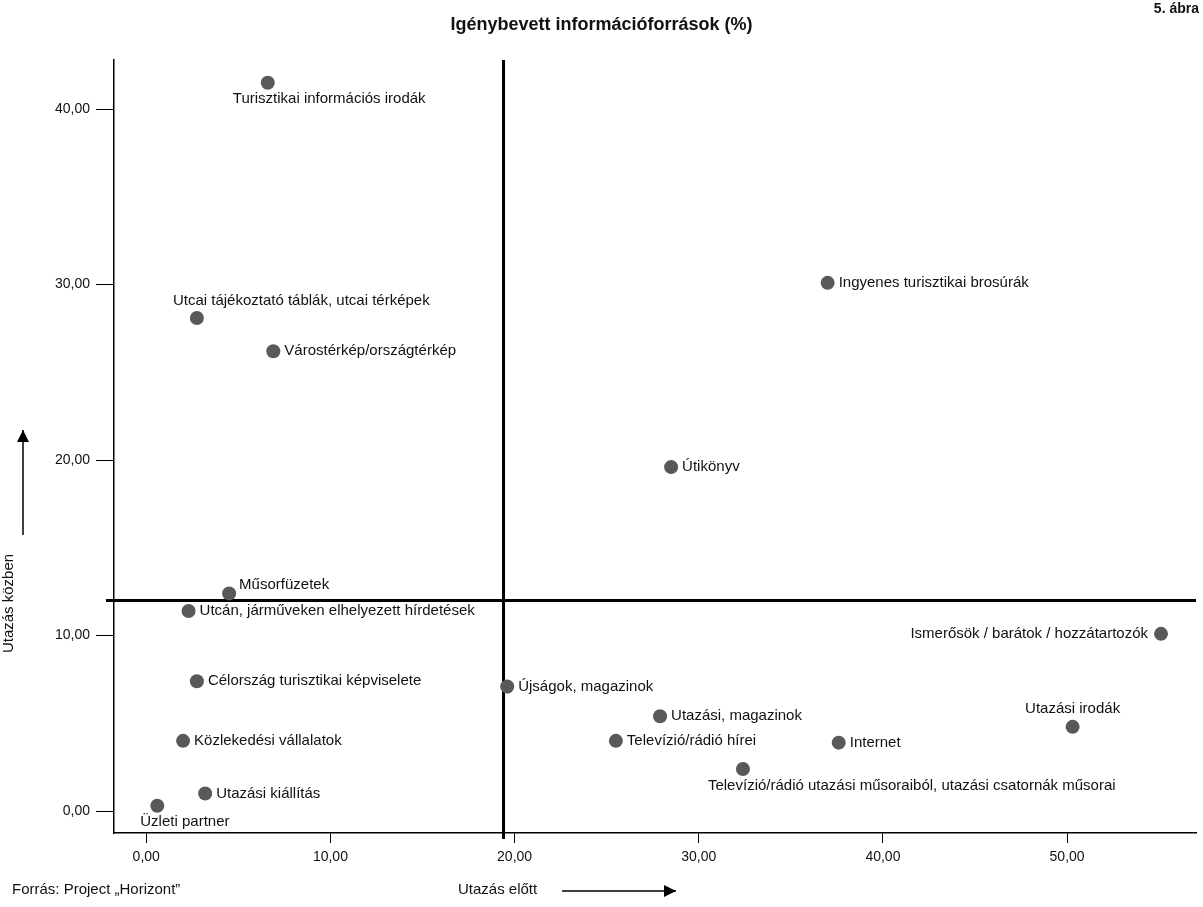 The width and height of the screenshot is (1203, 907). I want to click on y-tick-label: 10,00, so click(72, 634).